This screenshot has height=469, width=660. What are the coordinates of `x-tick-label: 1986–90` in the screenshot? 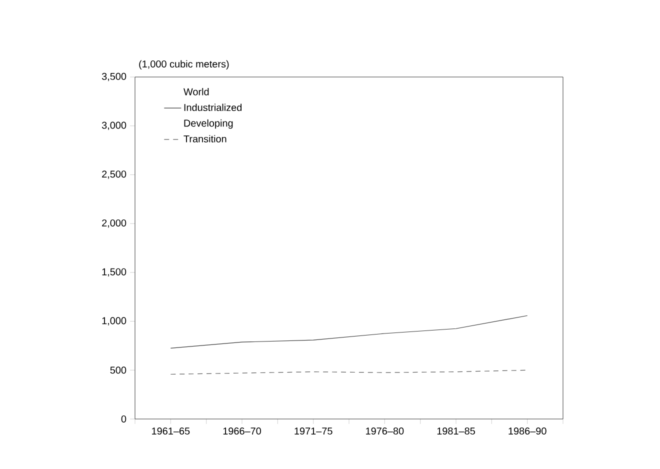 It's located at (527, 431).